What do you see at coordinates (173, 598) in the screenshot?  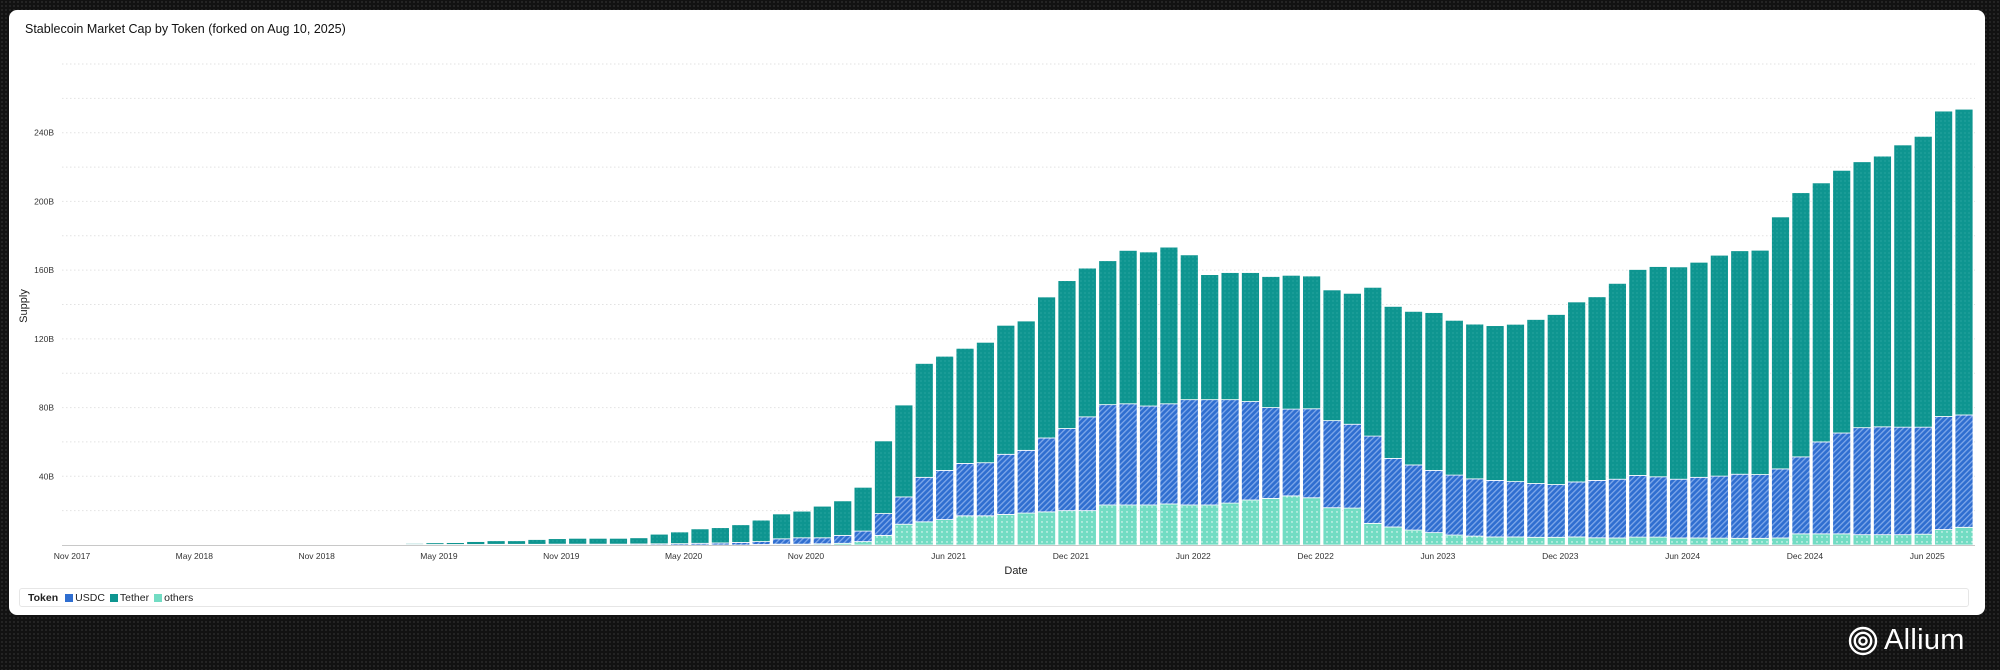 I see `legend-item-others: others` at bounding box center [173, 598].